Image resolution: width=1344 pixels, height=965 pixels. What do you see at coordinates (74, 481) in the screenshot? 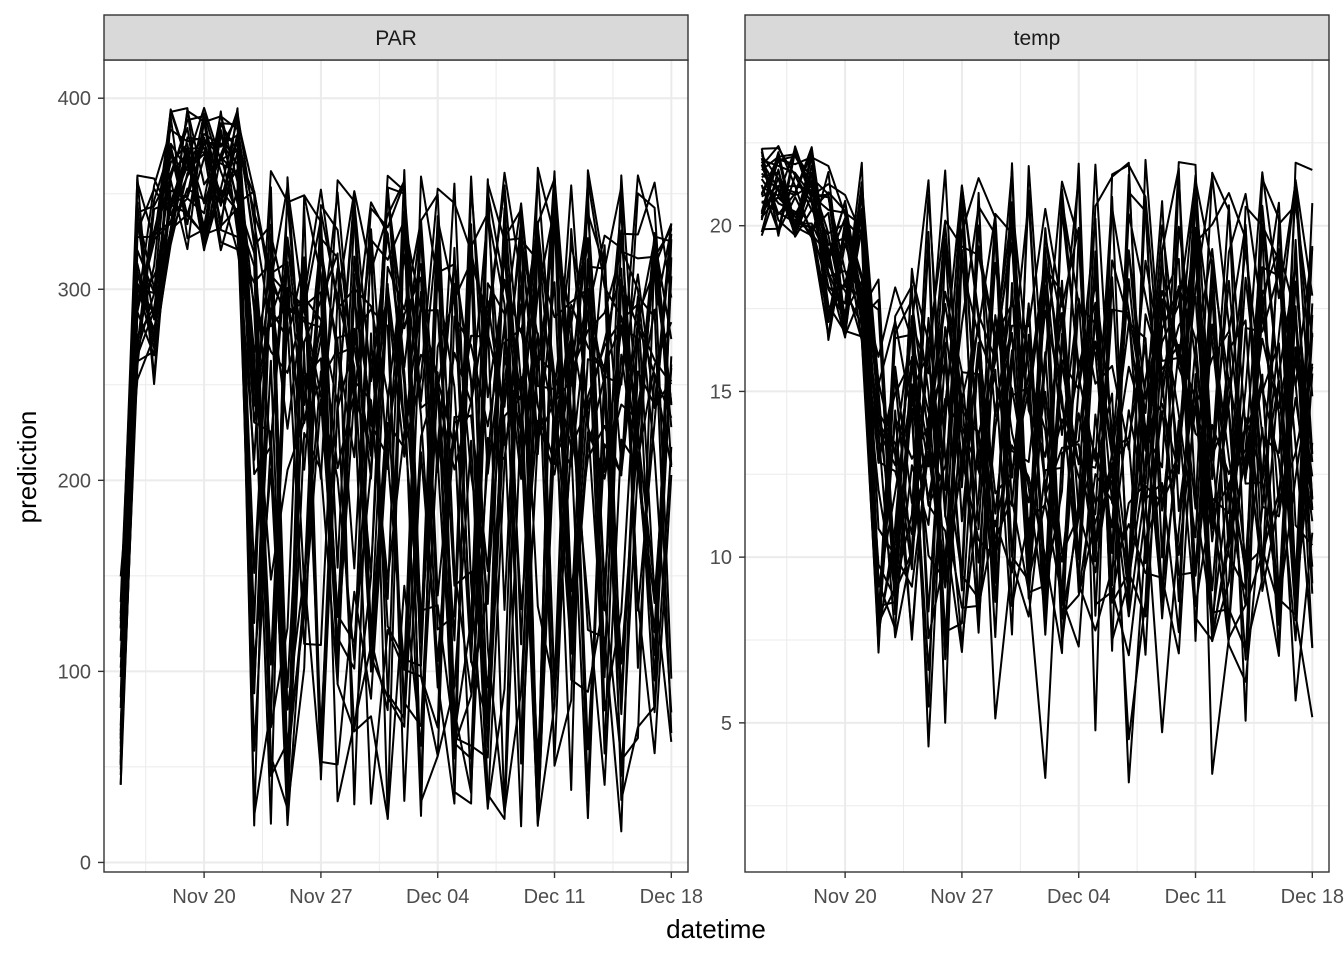
I see `y-tick-label: 200` at bounding box center [74, 481].